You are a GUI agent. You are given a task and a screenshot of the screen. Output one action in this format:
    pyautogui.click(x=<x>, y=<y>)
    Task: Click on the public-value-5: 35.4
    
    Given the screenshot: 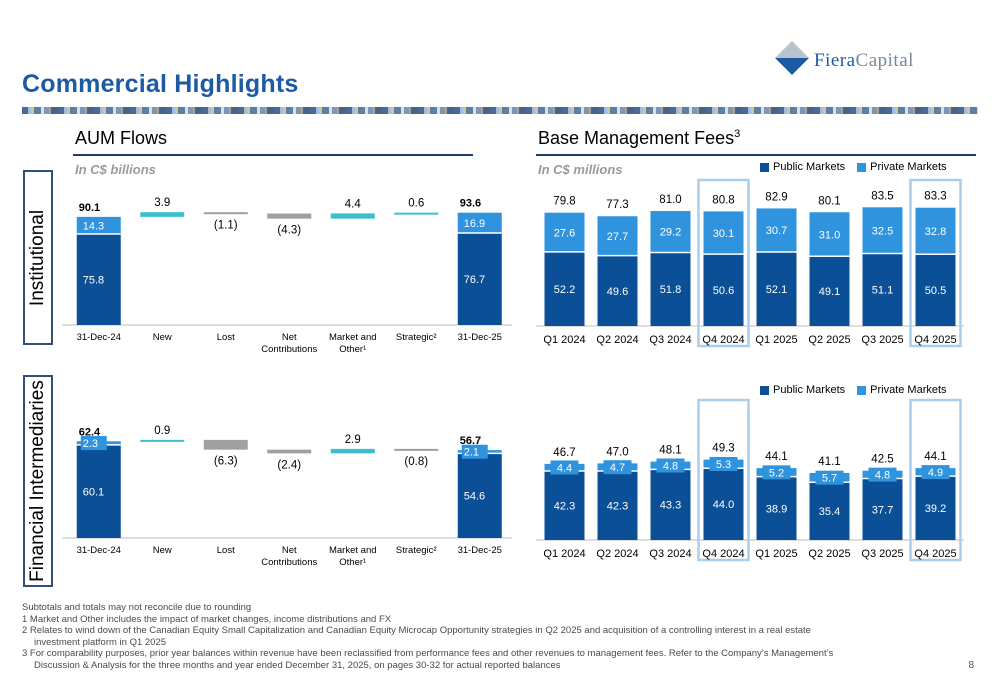 What is the action you would take?
    pyautogui.click(x=829, y=512)
    